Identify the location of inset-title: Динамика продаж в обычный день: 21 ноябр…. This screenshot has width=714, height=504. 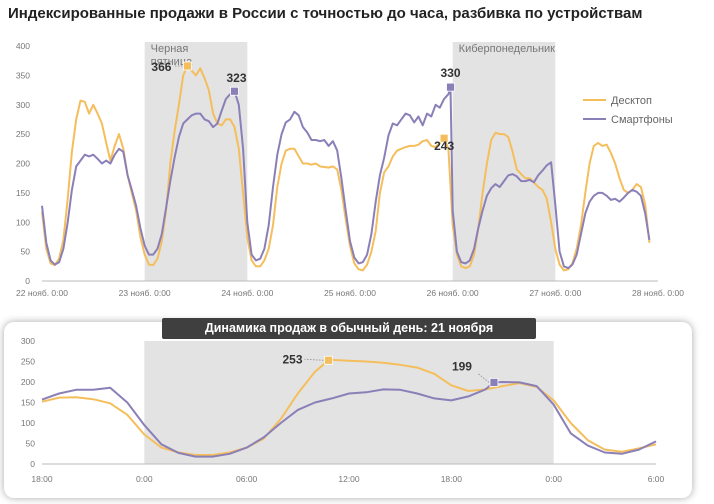
(349, 328).